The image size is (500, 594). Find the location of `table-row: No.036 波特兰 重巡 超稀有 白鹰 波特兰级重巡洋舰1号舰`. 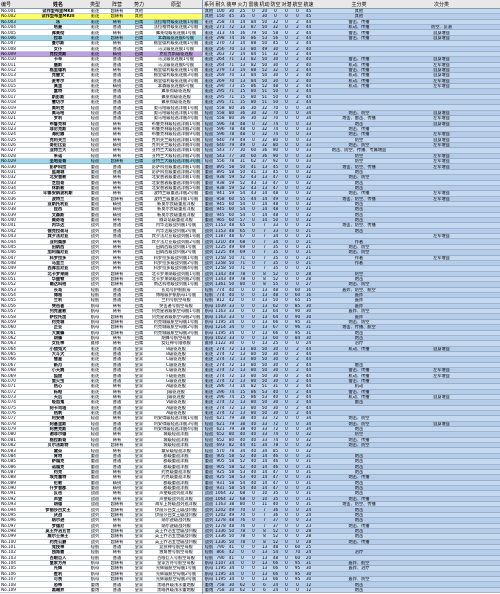

table-row: No.036 波特兰 重巡 超稀有 白鹰 波特兰级重巡洋舰1号舰 is located at coordinates (101, 199).